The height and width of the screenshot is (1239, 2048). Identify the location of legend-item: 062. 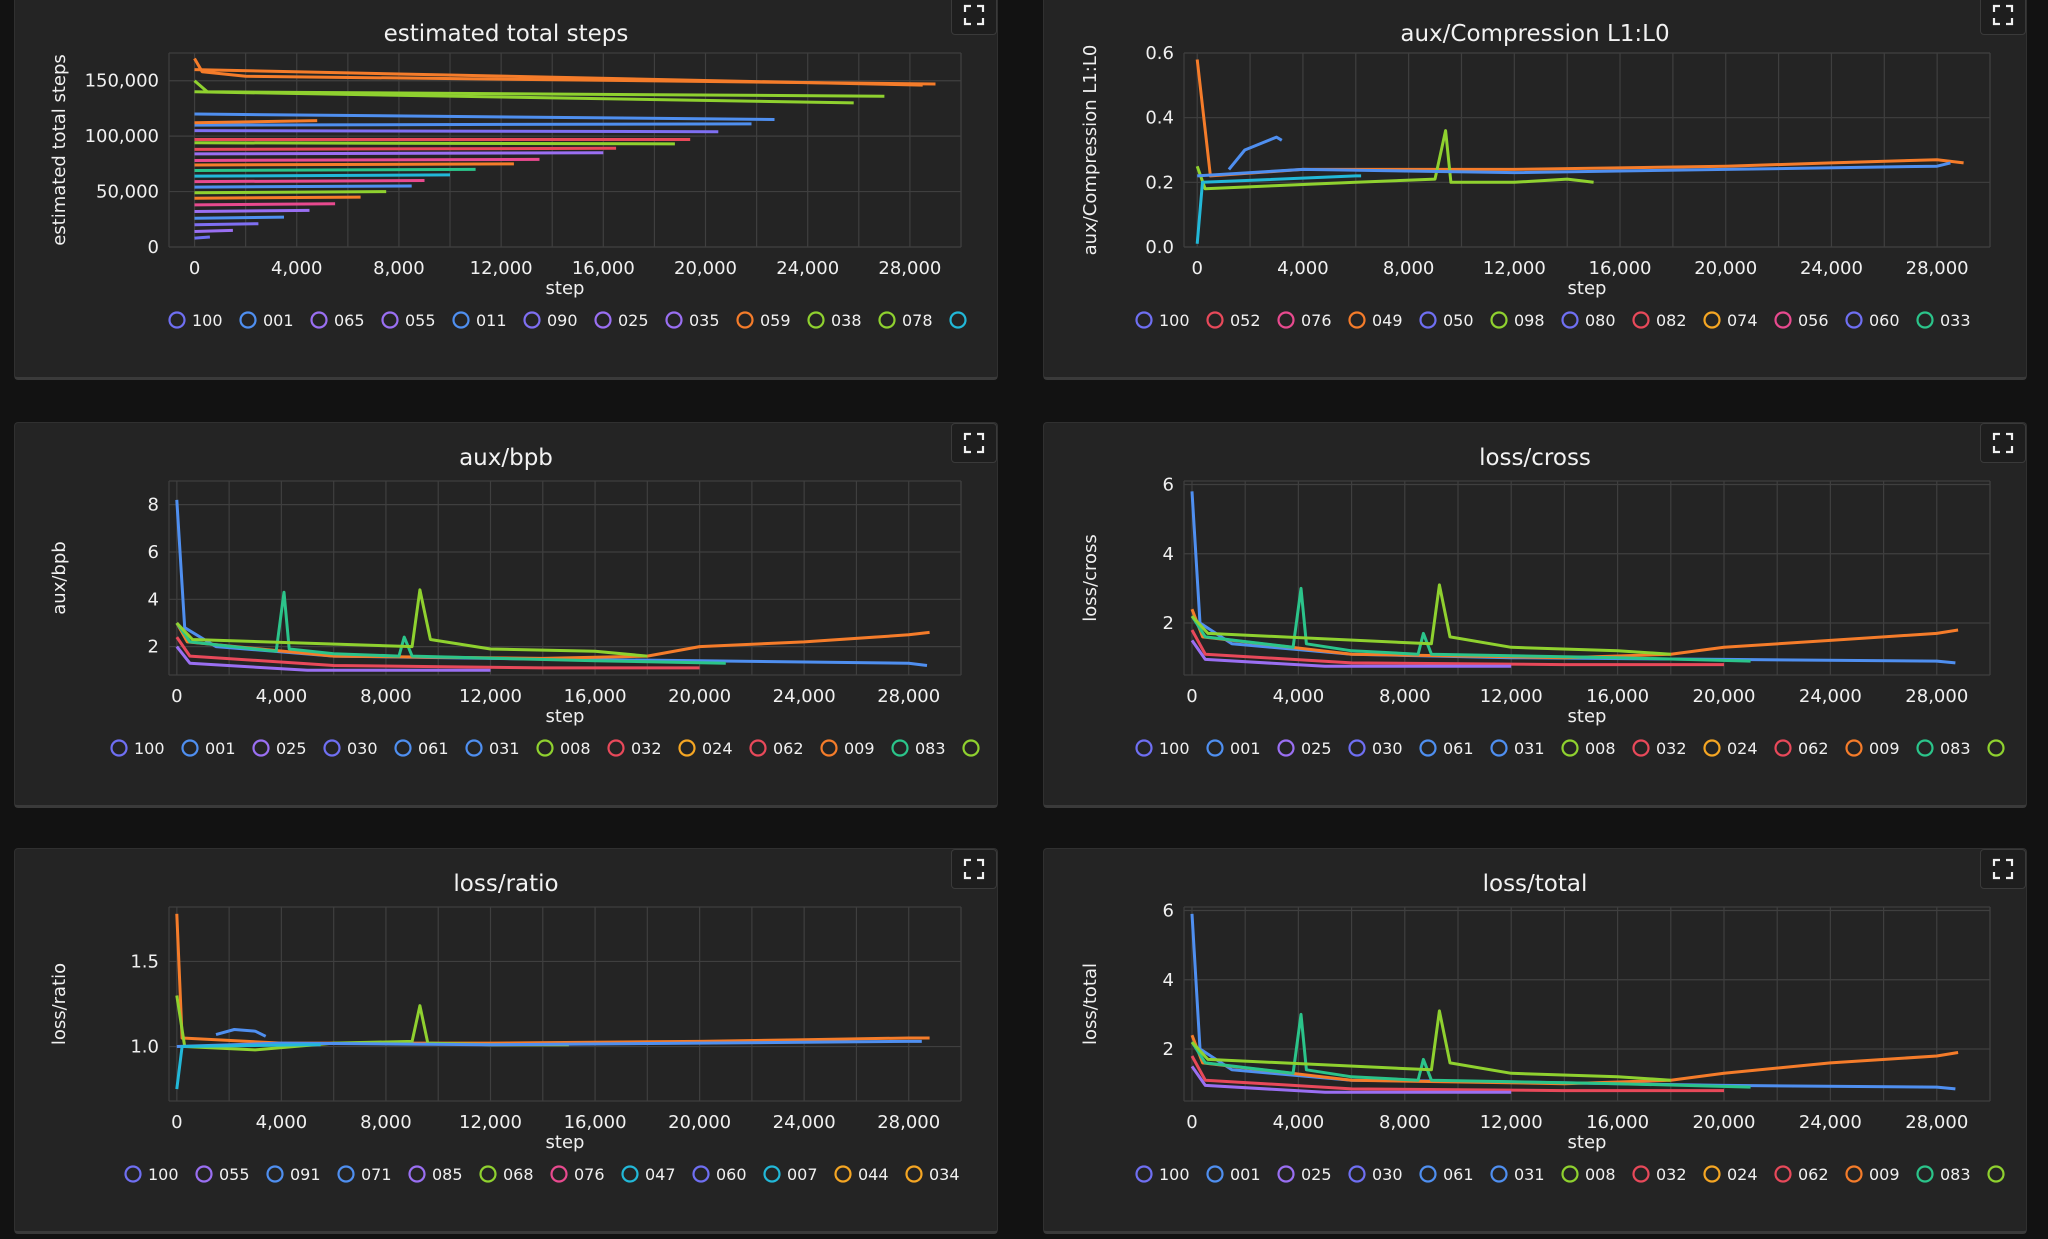
(1801, 1174).